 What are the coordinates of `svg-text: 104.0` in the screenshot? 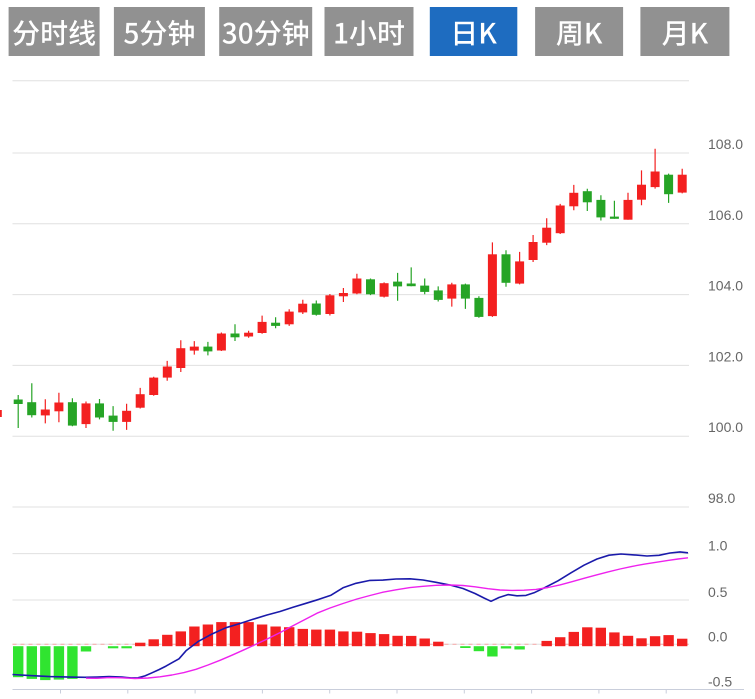 It's located at (725, 286).